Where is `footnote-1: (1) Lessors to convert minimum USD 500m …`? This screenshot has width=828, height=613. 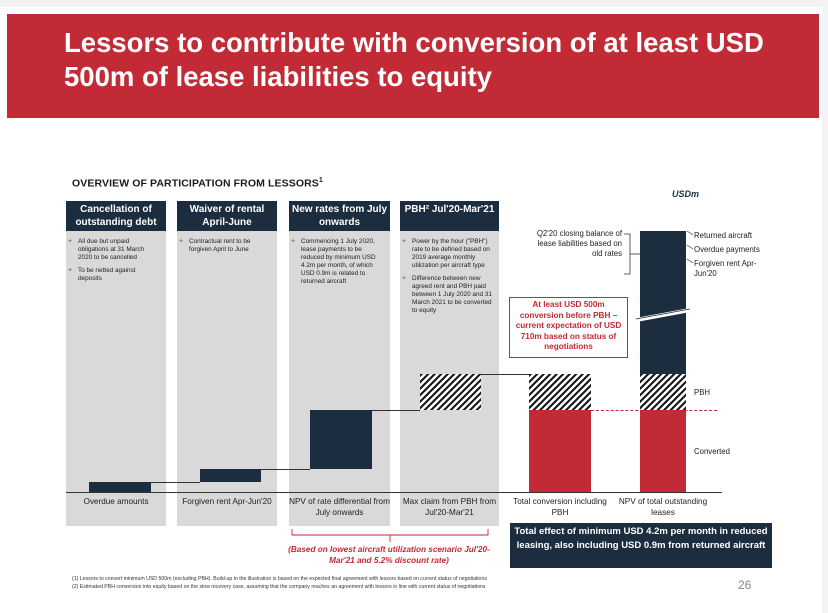 footnote-1: (1) Lessors to convert minimum USD 500m … is located at coordinates (279, 579).